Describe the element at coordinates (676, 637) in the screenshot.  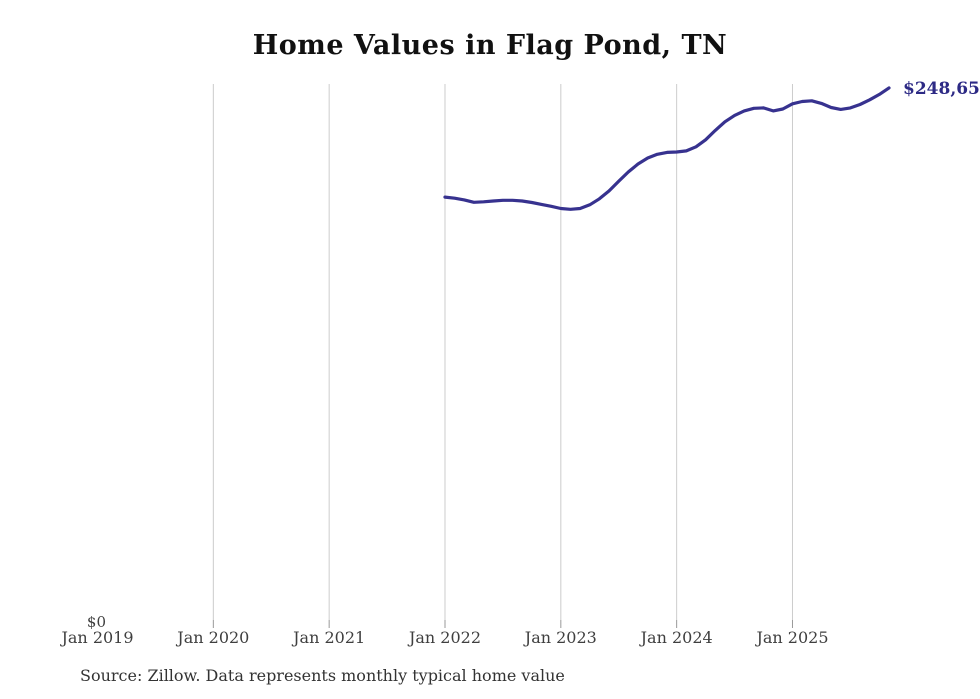
I see `x-axis-label: Jan 2024` at that location.